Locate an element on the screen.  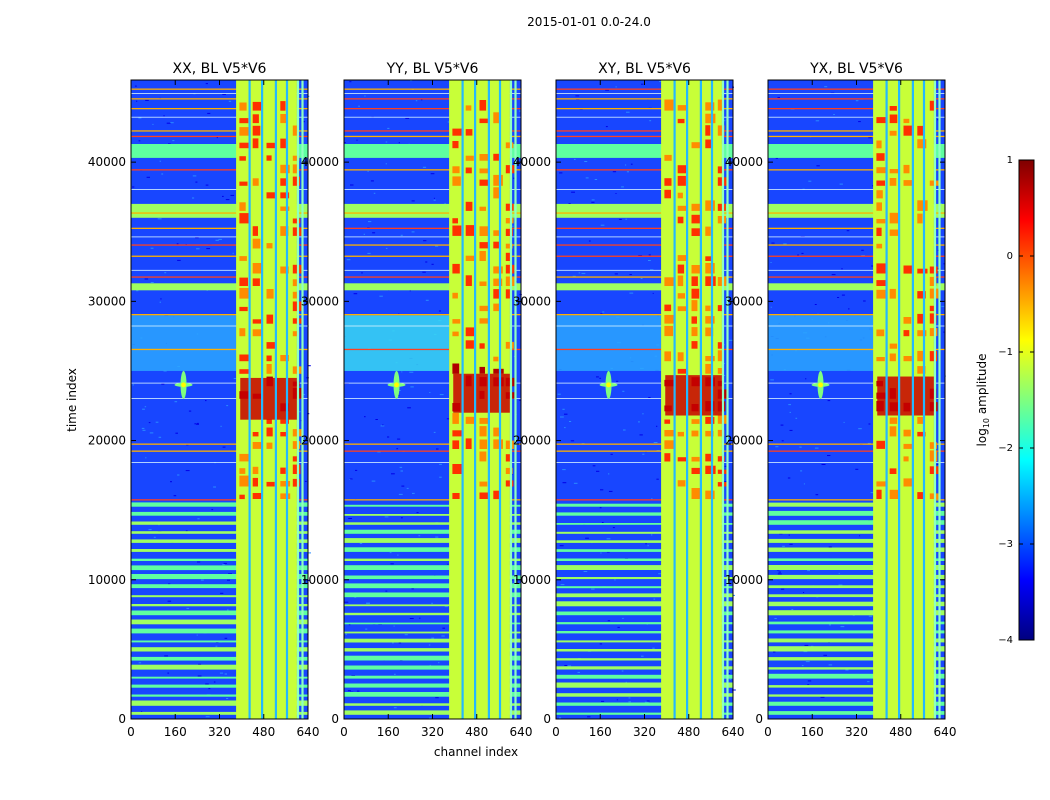
panel-title: YX, BL V5*V6 is located at coordinates (856, 69).